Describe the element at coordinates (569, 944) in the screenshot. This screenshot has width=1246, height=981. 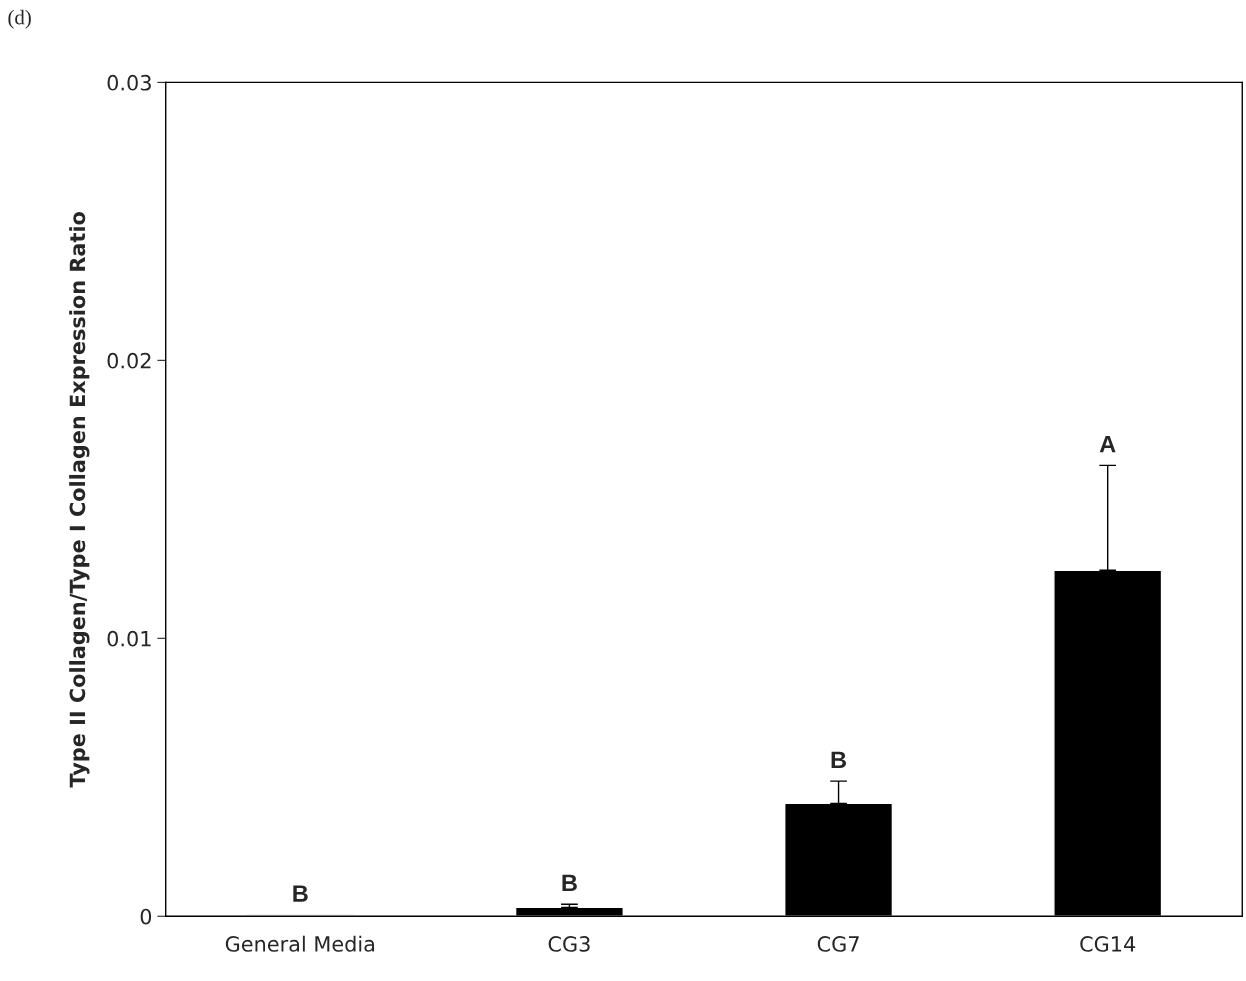
I see `x-tick-label: CG3` at that location.